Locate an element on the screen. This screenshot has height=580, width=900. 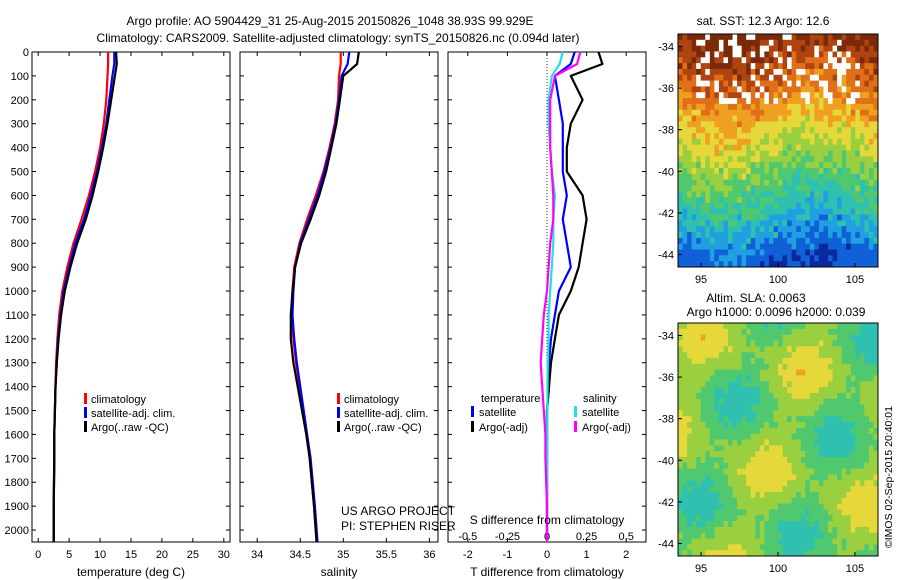
x-tick-label: 0 is located at coordinates (38, 555).